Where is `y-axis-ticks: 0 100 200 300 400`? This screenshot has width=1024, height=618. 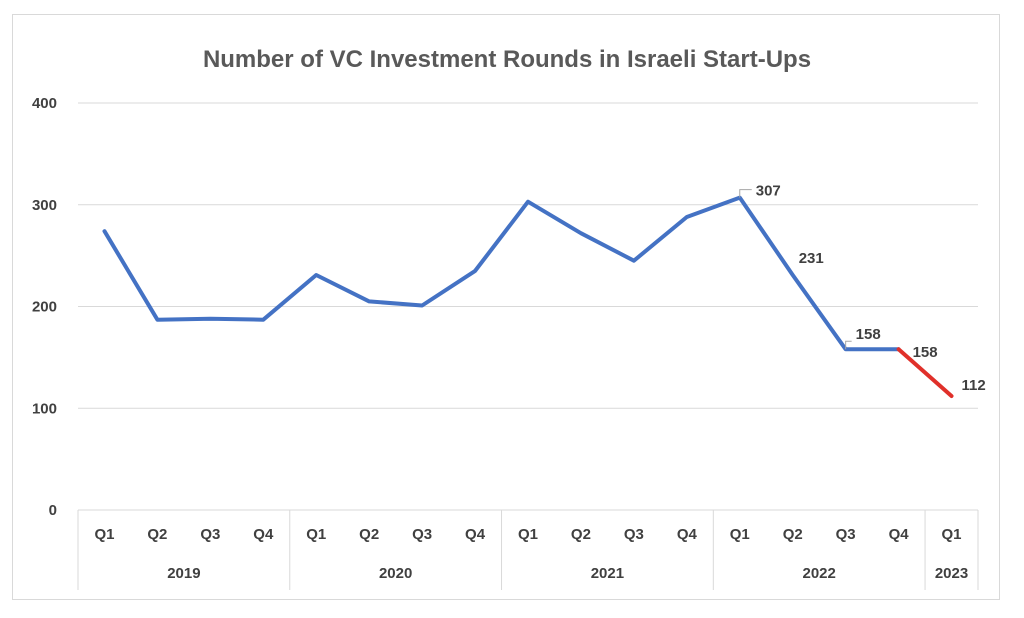
y-axis-ticks: 0 100 200 300 400 is located at coordinates (44, 307).